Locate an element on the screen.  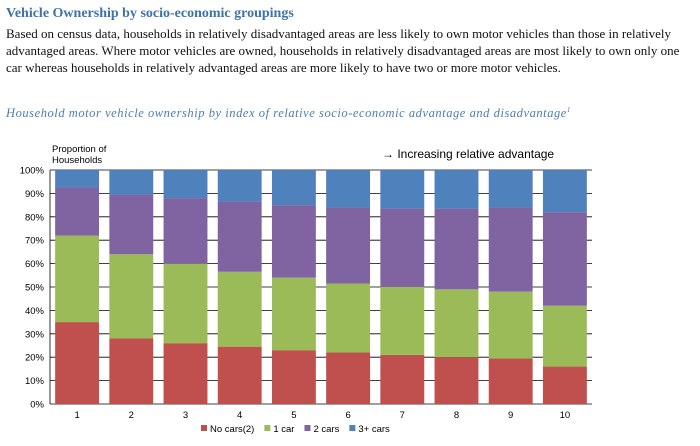
x-tick-label: 8 is located at coordinates (456, 415).